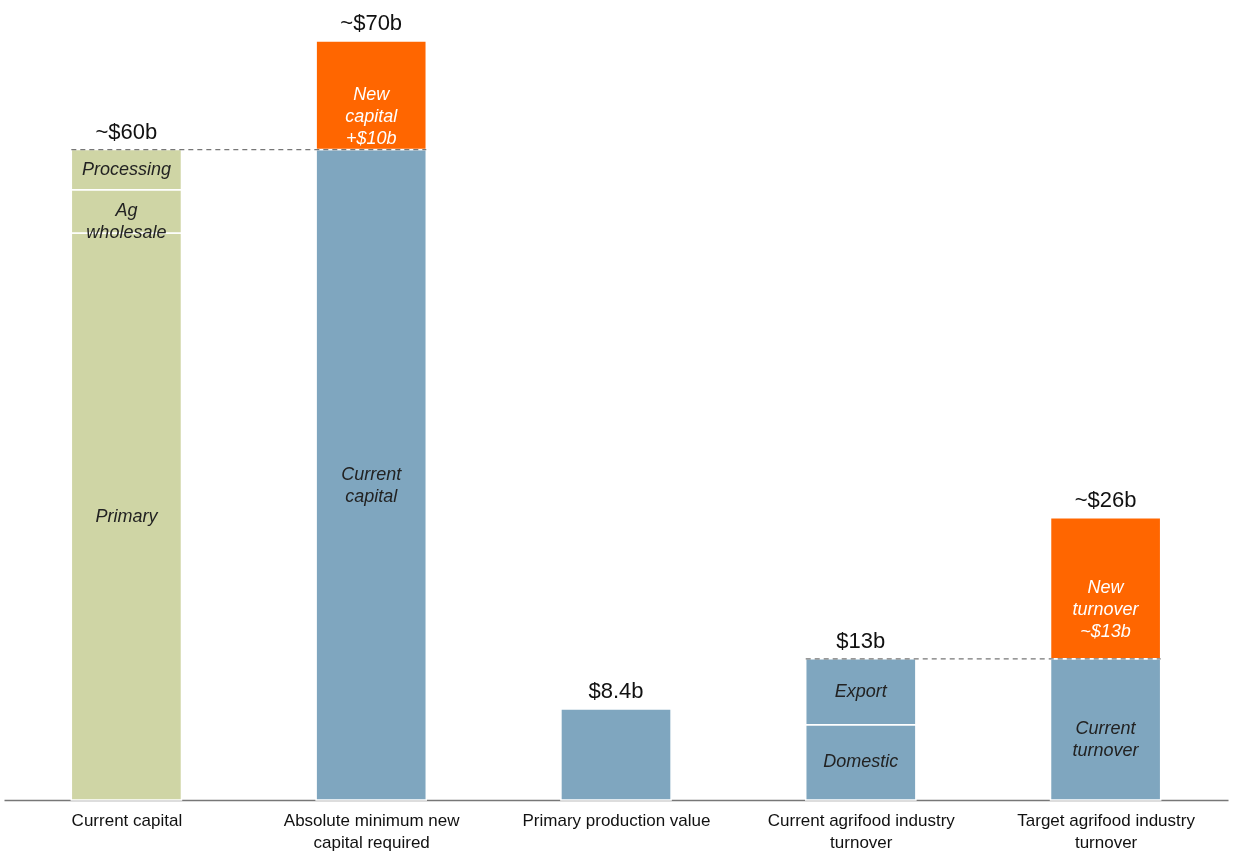  Describe the element at coordinates (861, 640) in the screenshot. I see `annotation: $13b` at that location.